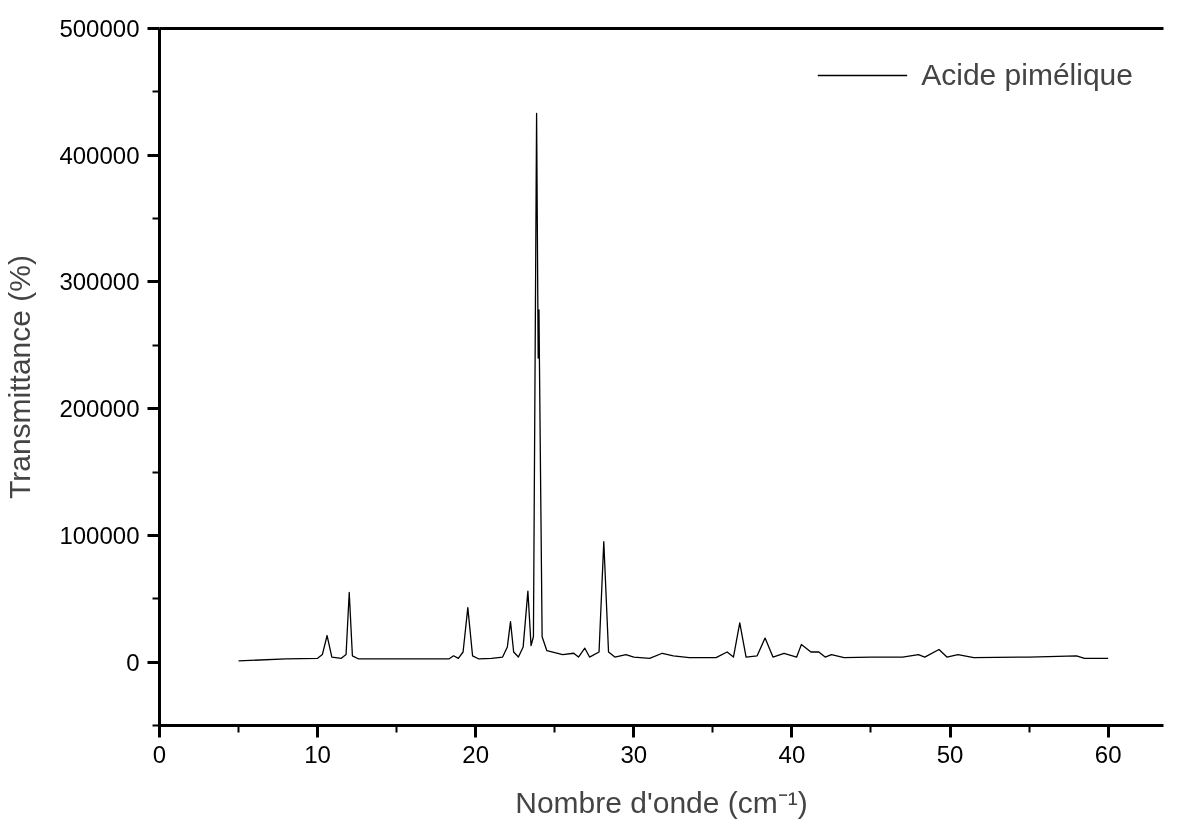  What do you see at coordinates (99, 282) in the screenshot?
I see `y-tick-label: 300000` at bounding box center [99, 282].